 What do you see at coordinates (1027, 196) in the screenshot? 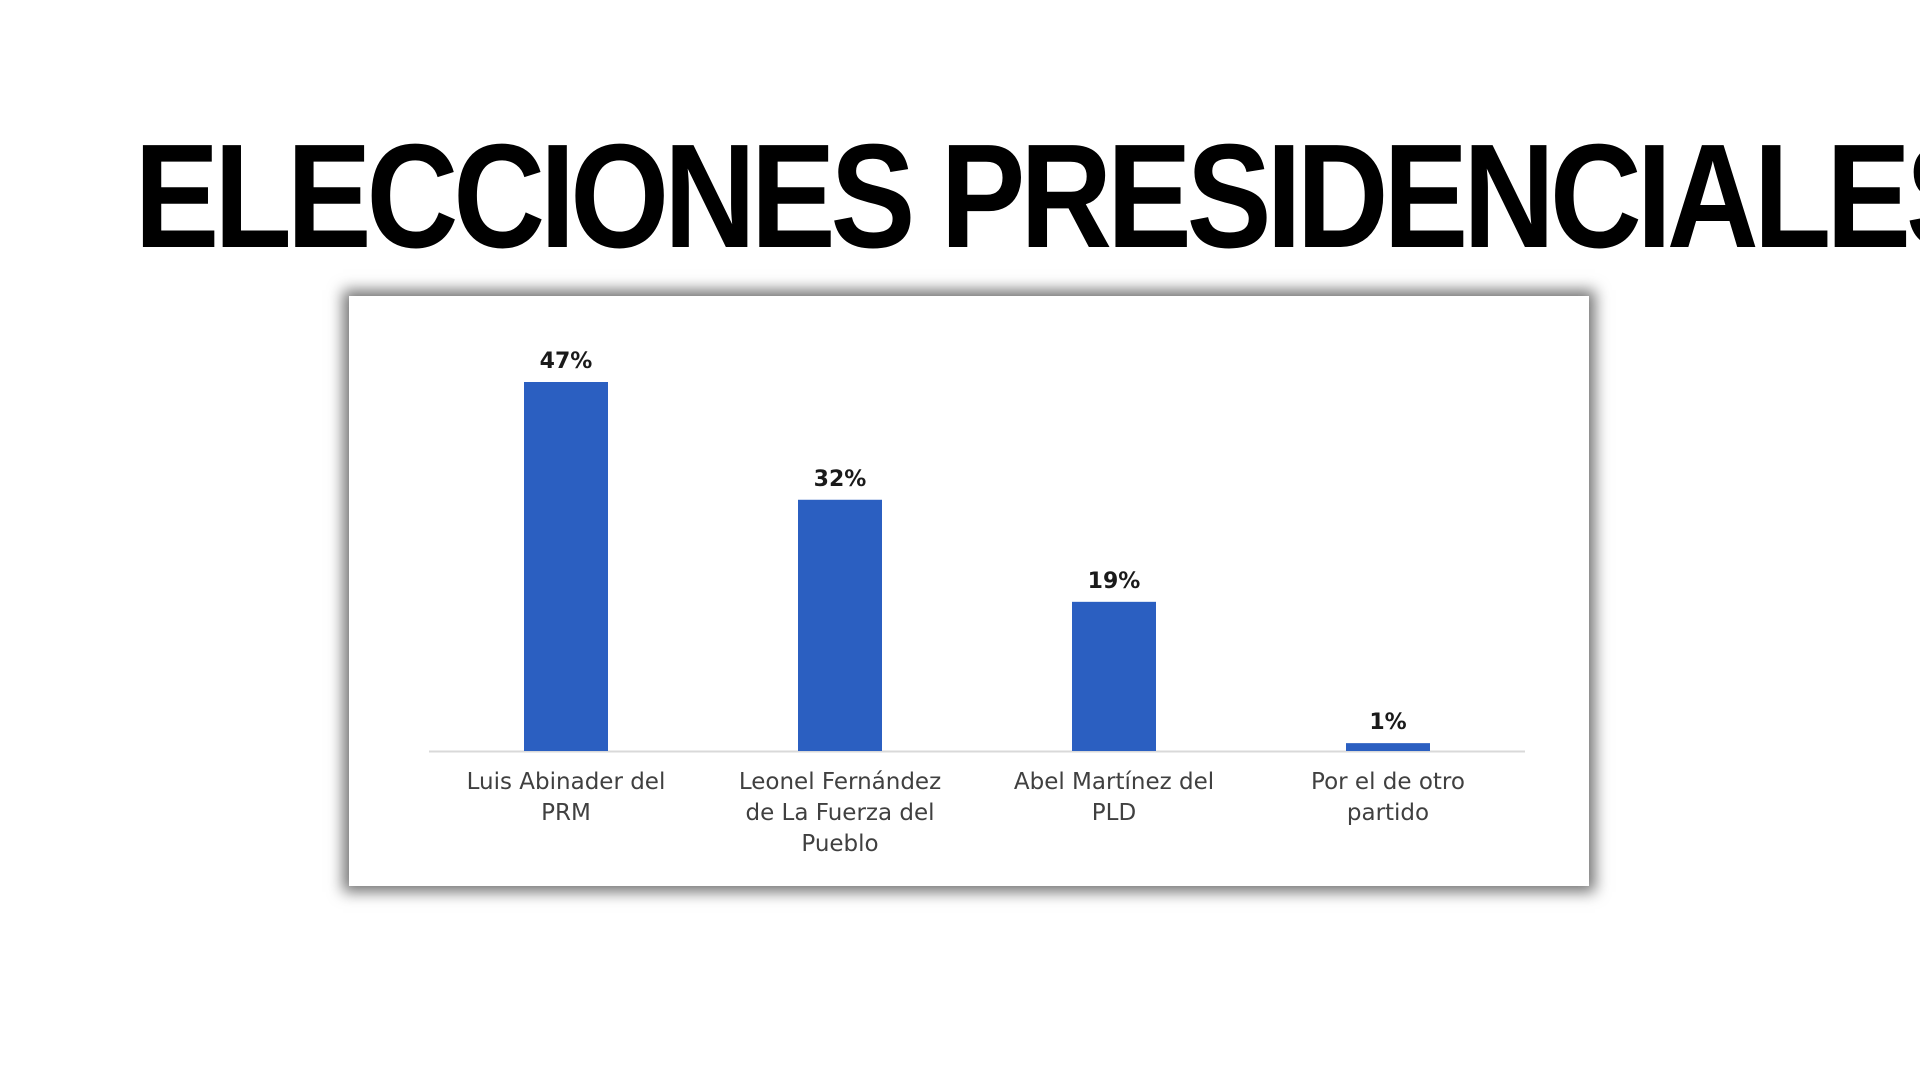
I see `page-title: ELECCIONES PRESIDENCIALES` at bounding box center [1027, 196].